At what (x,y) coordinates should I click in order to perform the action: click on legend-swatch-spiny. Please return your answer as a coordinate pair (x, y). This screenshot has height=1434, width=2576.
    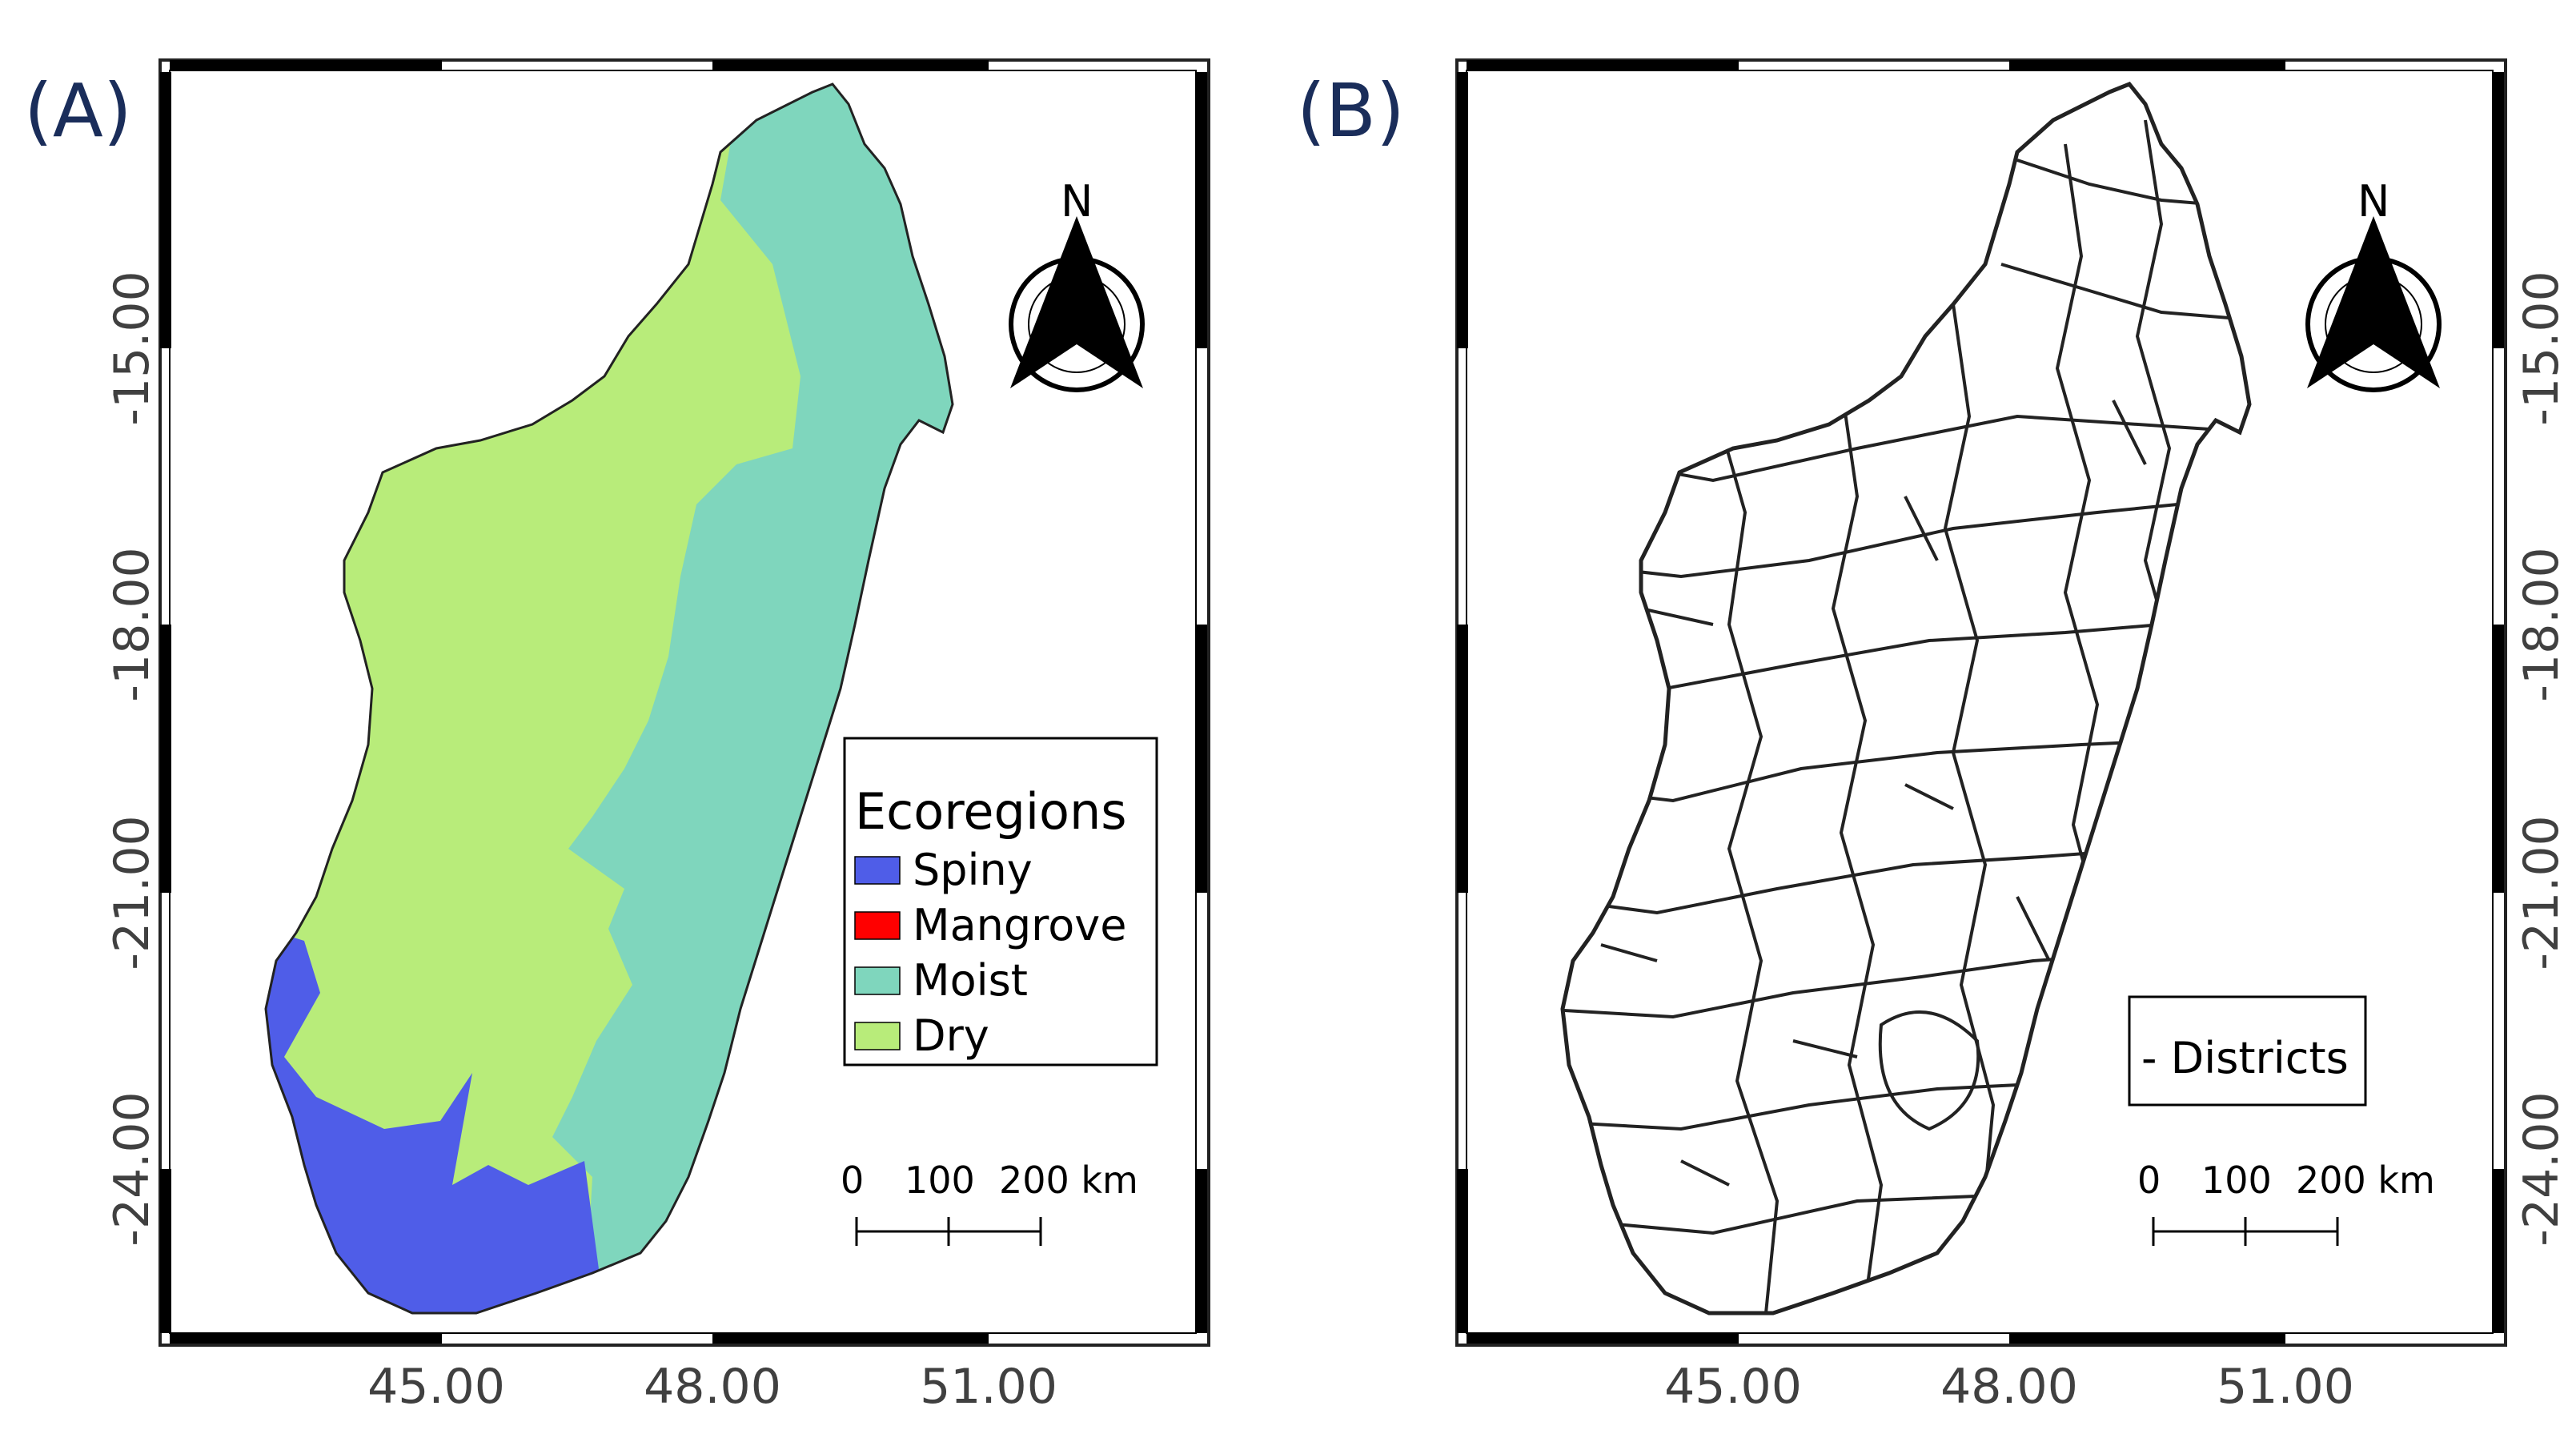
    Looking at the image, I should click on (877, 870).